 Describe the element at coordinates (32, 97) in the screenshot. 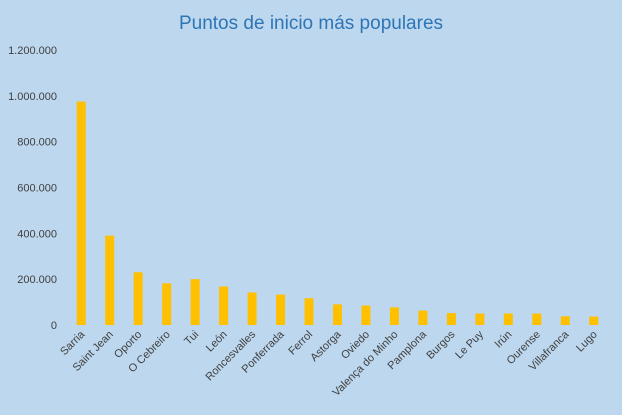

I see `y-tick-label: 1.000.000` at that location.